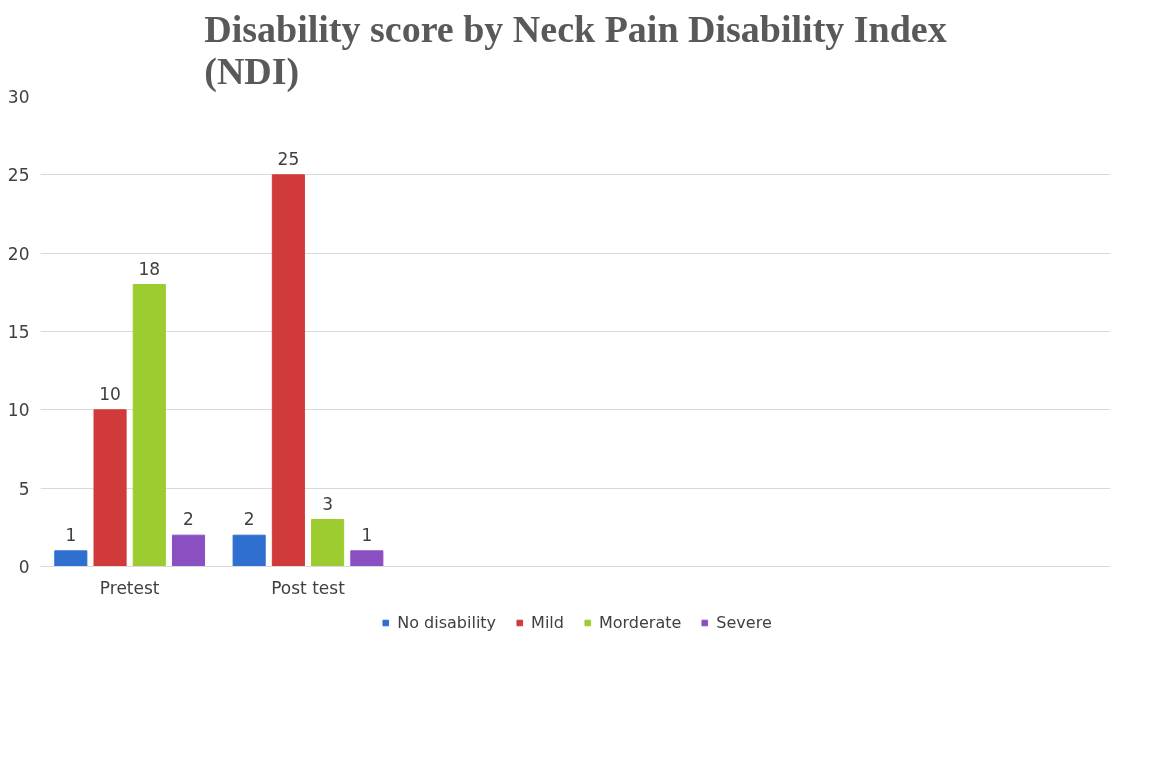 The width and height of the screenshot is (1168, 760). What do you see at coordinates (18, 97) in the screenshot?
I see `y-tick-label: 30` at bounding box center [18, 97].